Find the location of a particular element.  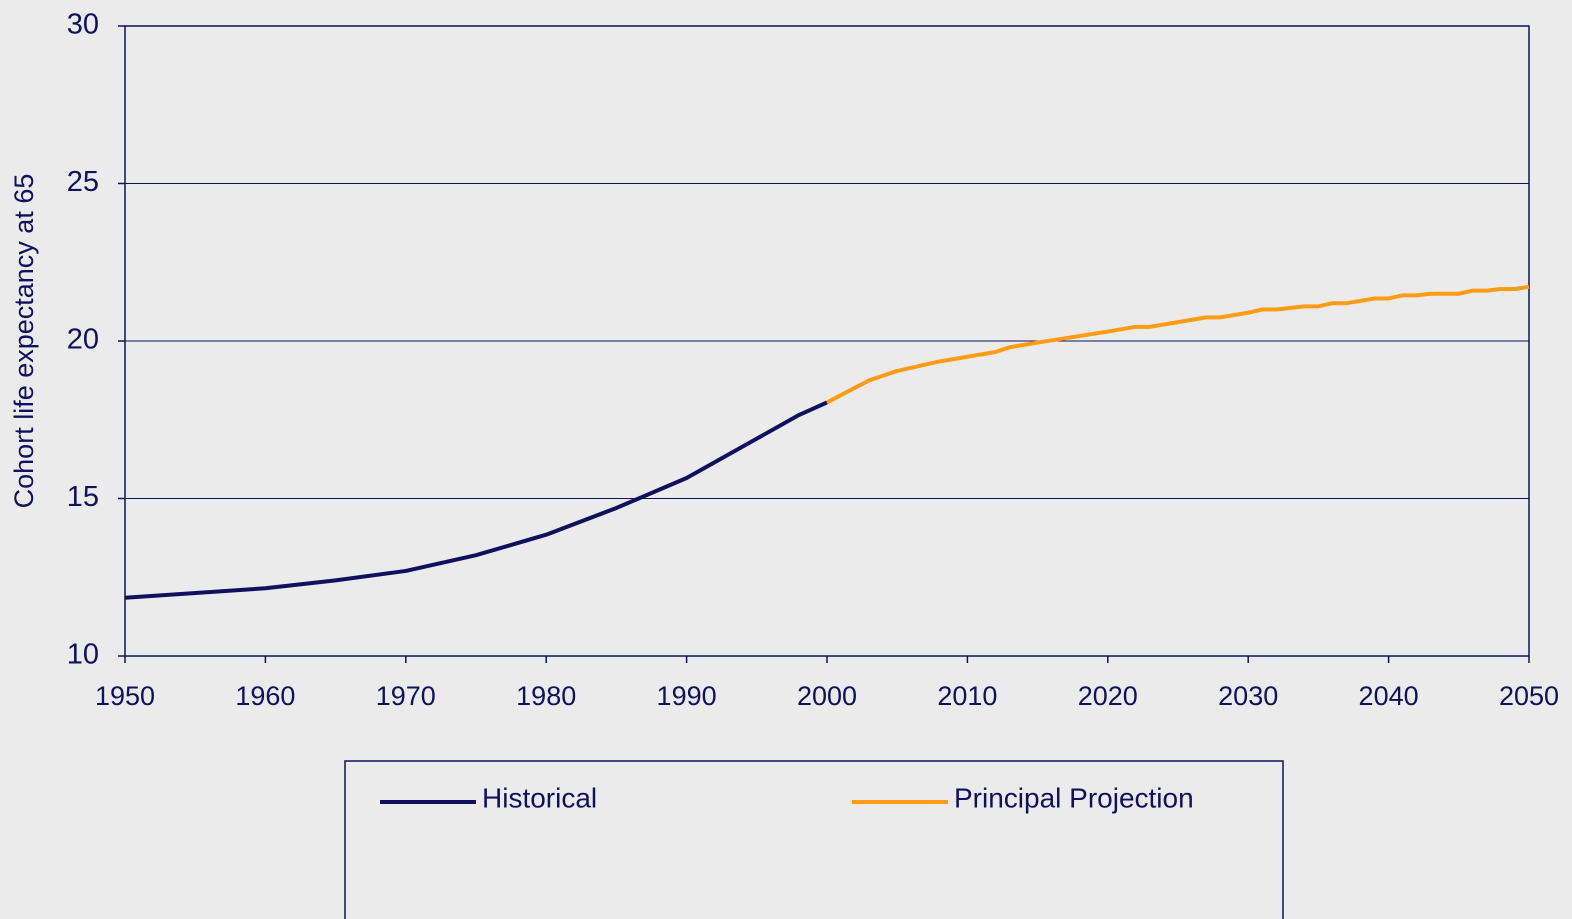

x-tick-label: 1980 is located at coordinates (546, 696).